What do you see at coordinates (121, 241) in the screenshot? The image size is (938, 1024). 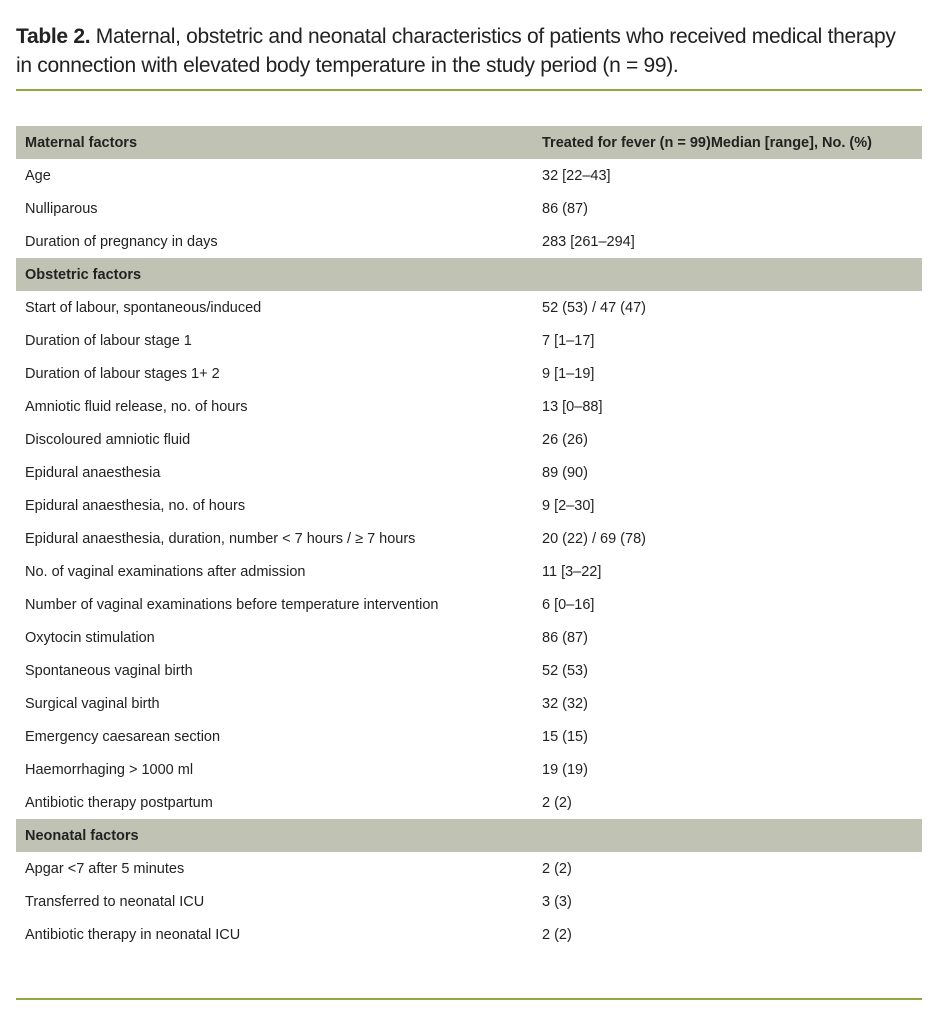 I see `row-label: Duration of pregnancy in days` at bounding box center [121, 241].